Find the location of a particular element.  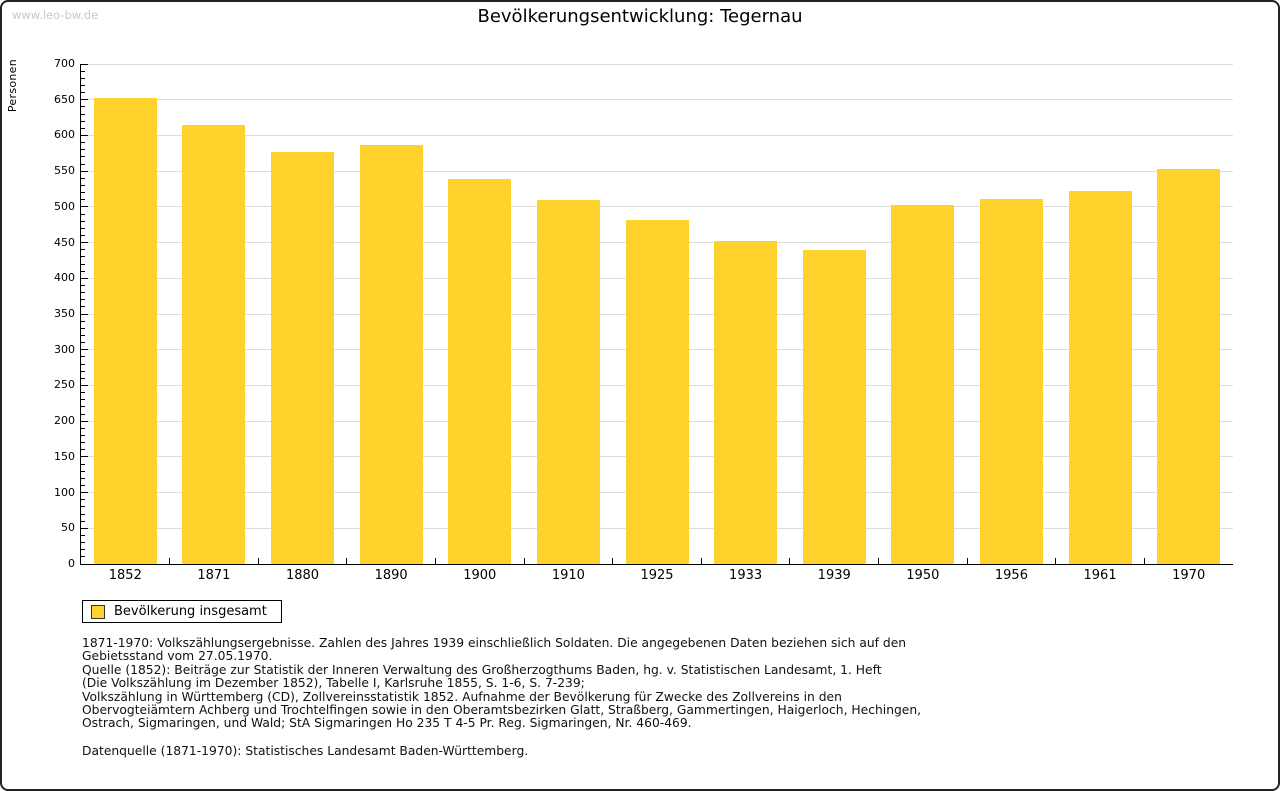

y-tick-label: 650 is located at coordinates (64, 99).